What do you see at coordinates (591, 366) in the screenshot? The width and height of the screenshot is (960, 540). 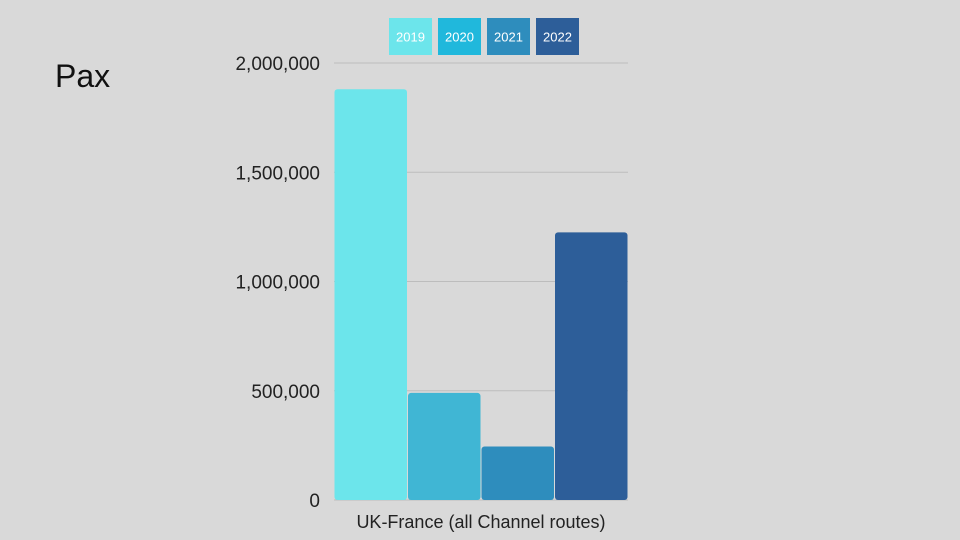 I see `bar-2022` at bounding box center [591, 366].